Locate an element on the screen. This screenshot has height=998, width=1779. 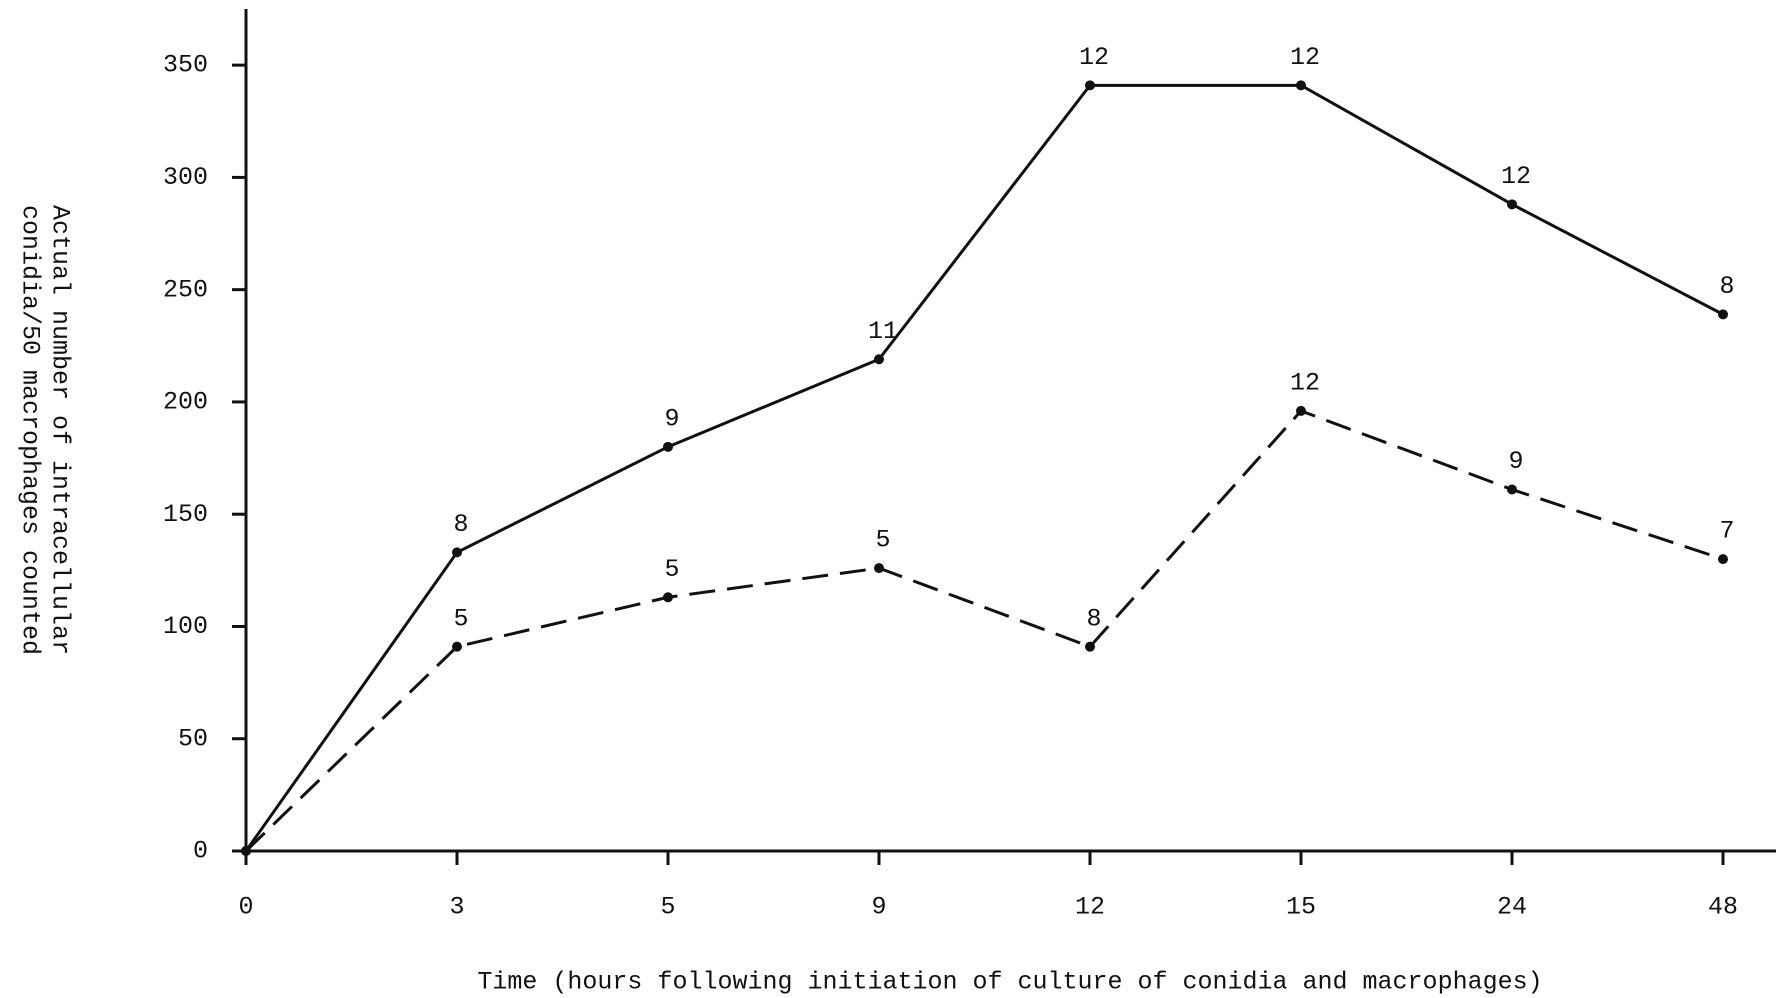
y-tick-label: 350 is located at coordinates (185, 65).